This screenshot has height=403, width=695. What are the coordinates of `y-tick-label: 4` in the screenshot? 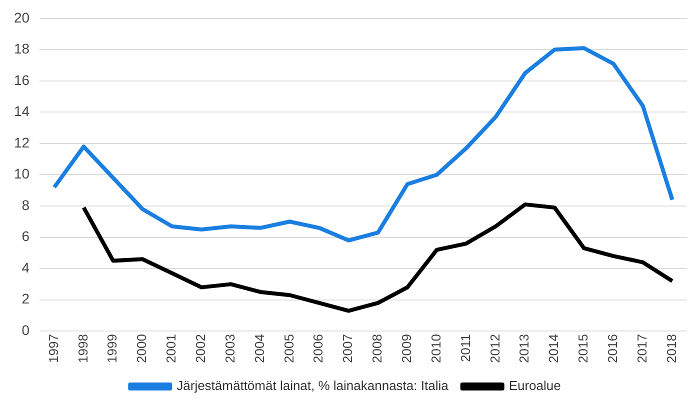 It's located at (26, 267).